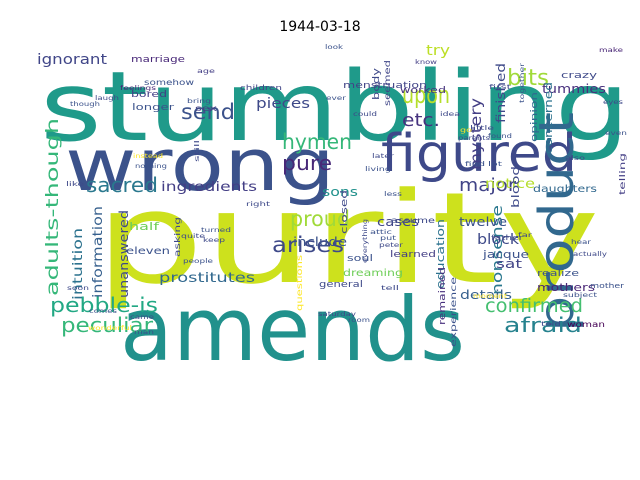 This screenshot has height=480, width=640. I want to click on word-subject: subject, so click(580, 295).